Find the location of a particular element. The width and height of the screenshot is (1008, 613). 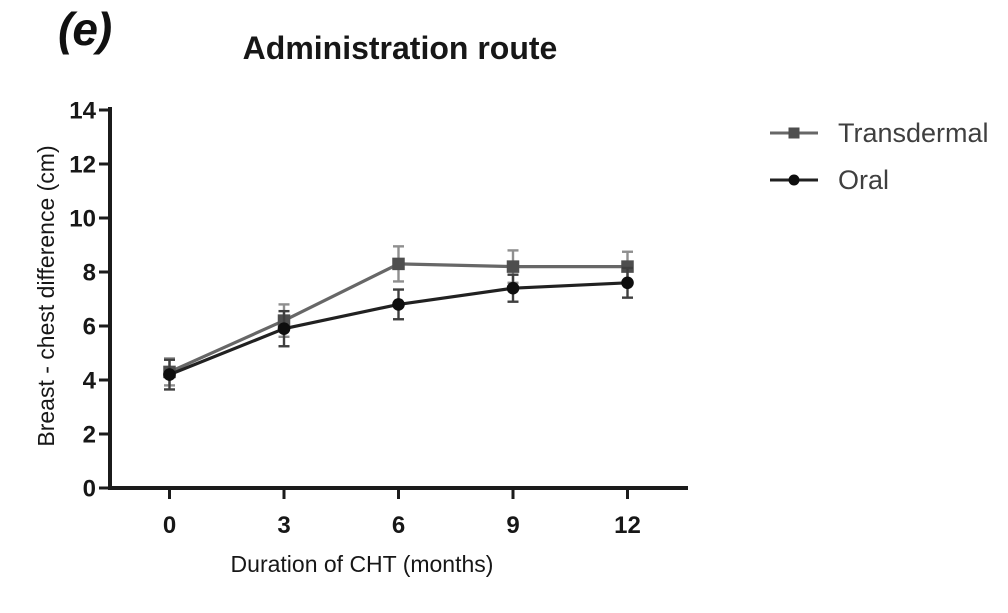

legend: Transdermal Oral is located at coordinates (879, 156).